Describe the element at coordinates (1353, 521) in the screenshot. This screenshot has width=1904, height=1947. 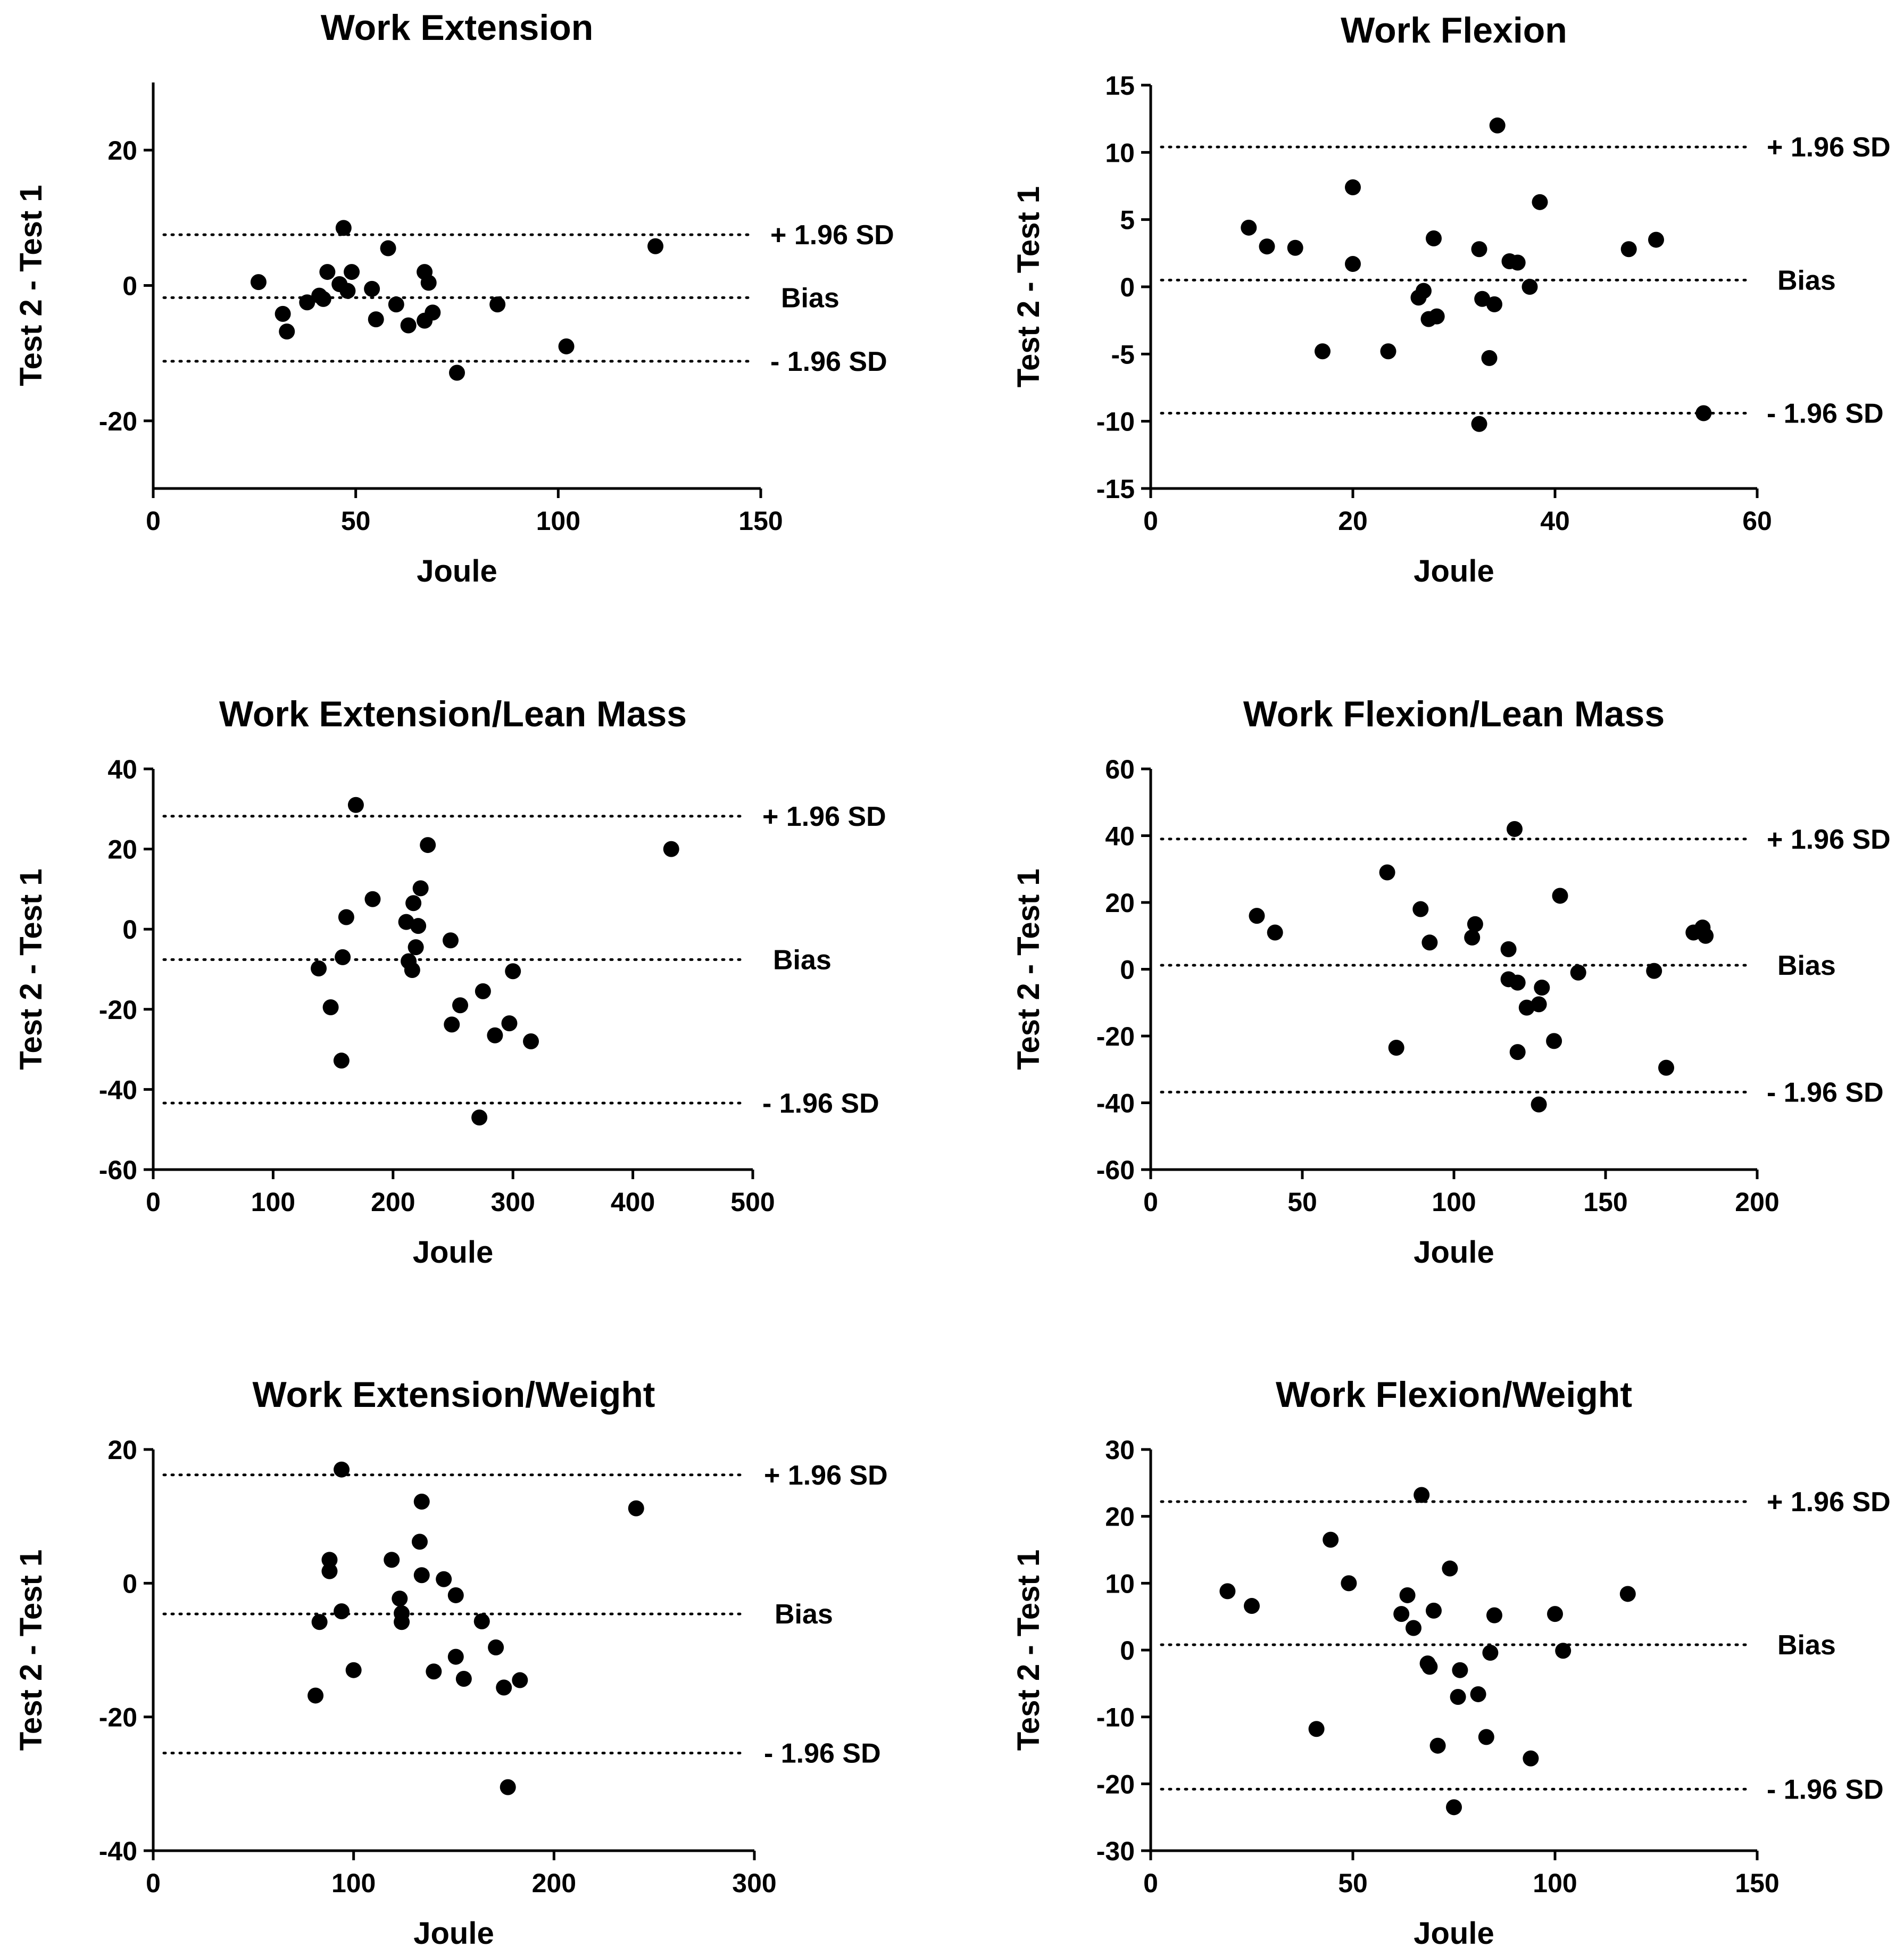
I see `x-tick-label: 20` at that location.